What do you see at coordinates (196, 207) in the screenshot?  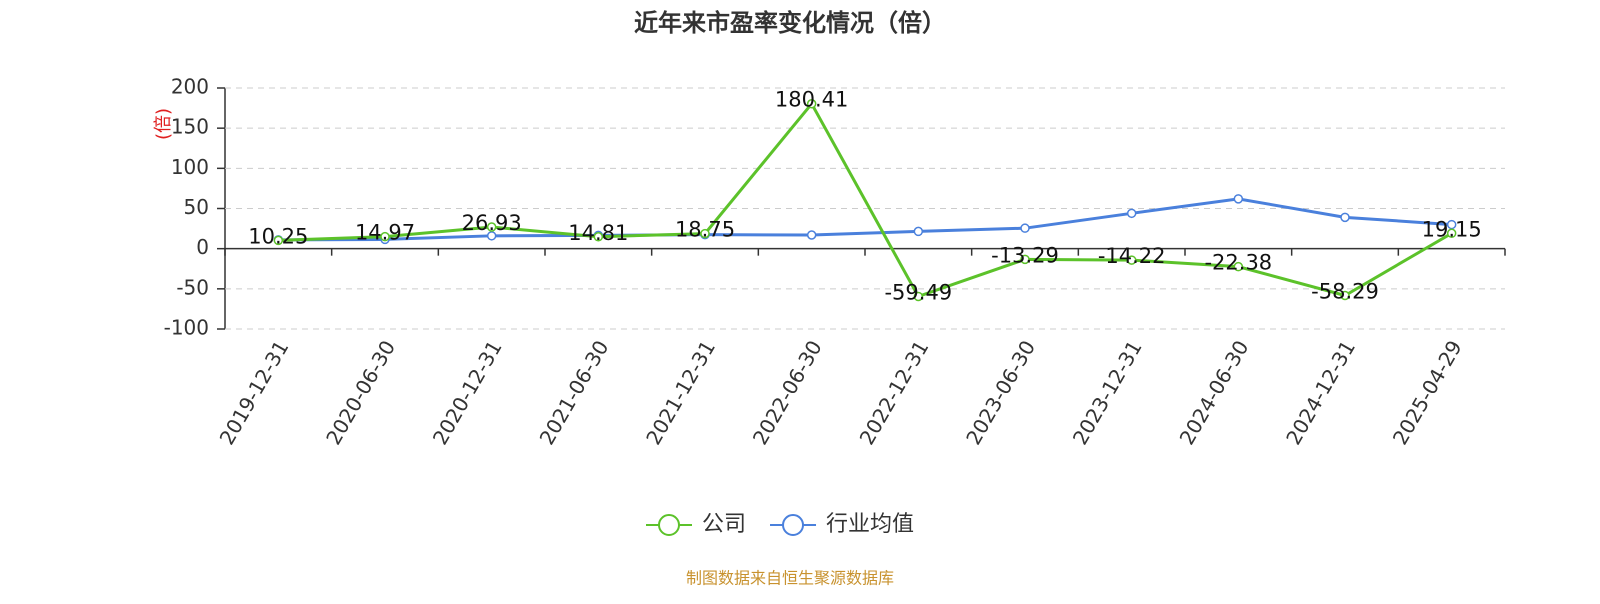 I see `y-tick-label: 50` at bounding box center [196, 207].